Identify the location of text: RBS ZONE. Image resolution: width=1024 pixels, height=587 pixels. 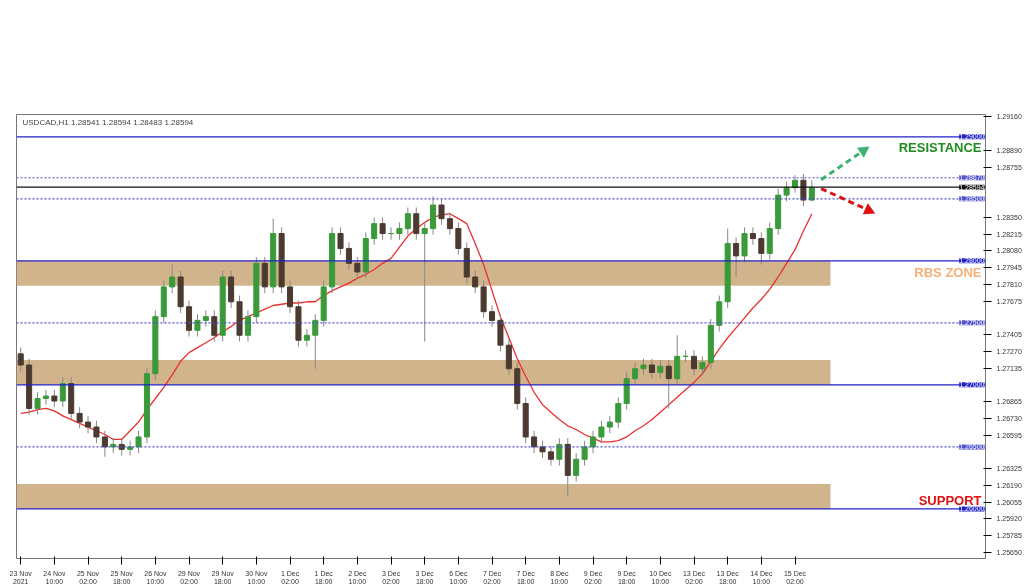
(948, 273).